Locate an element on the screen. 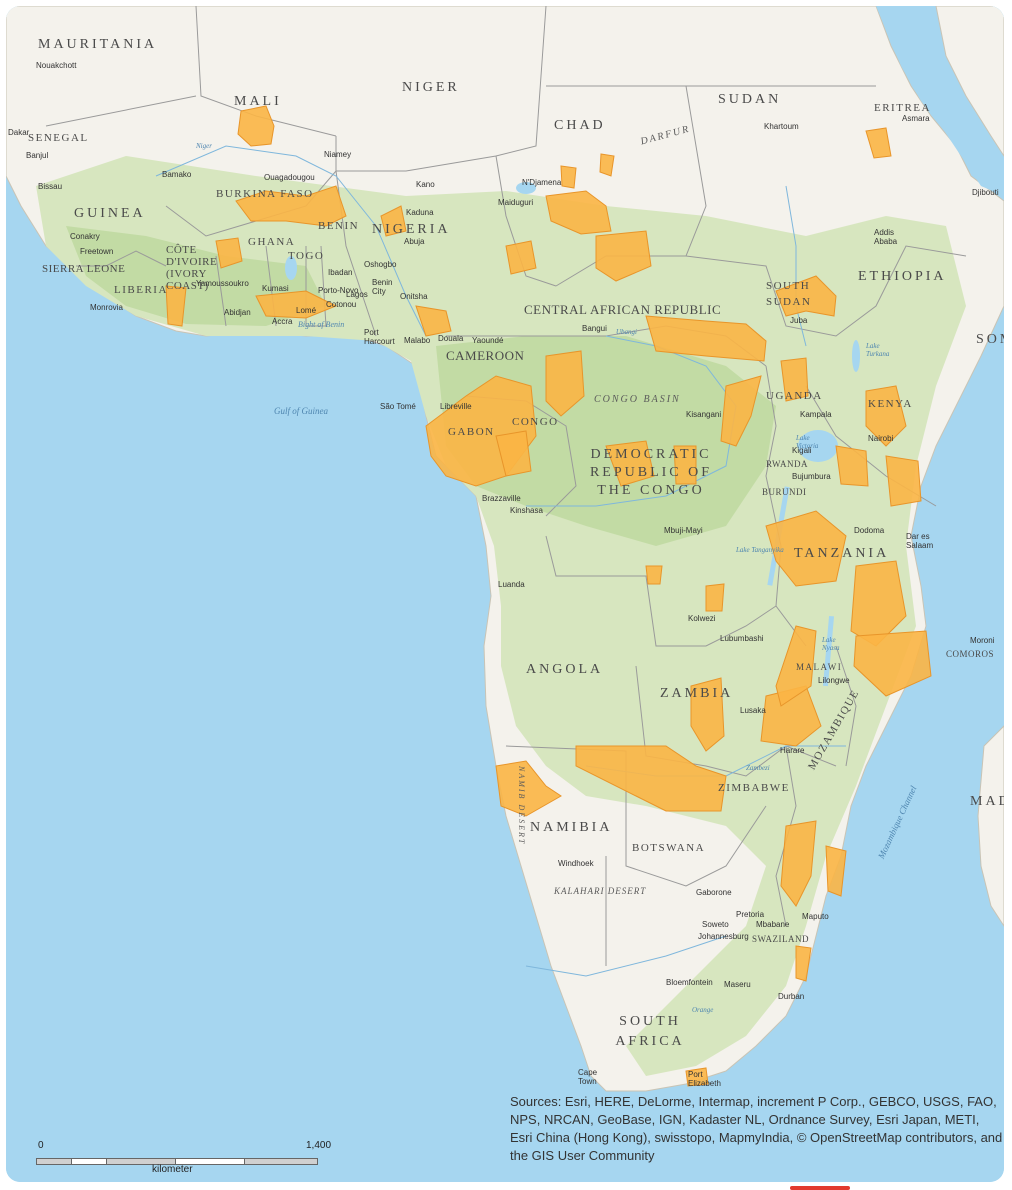 The height and width of the screenshot is (1190, 1012). city-dakar: Dakar is located at coordinates (19, 132).